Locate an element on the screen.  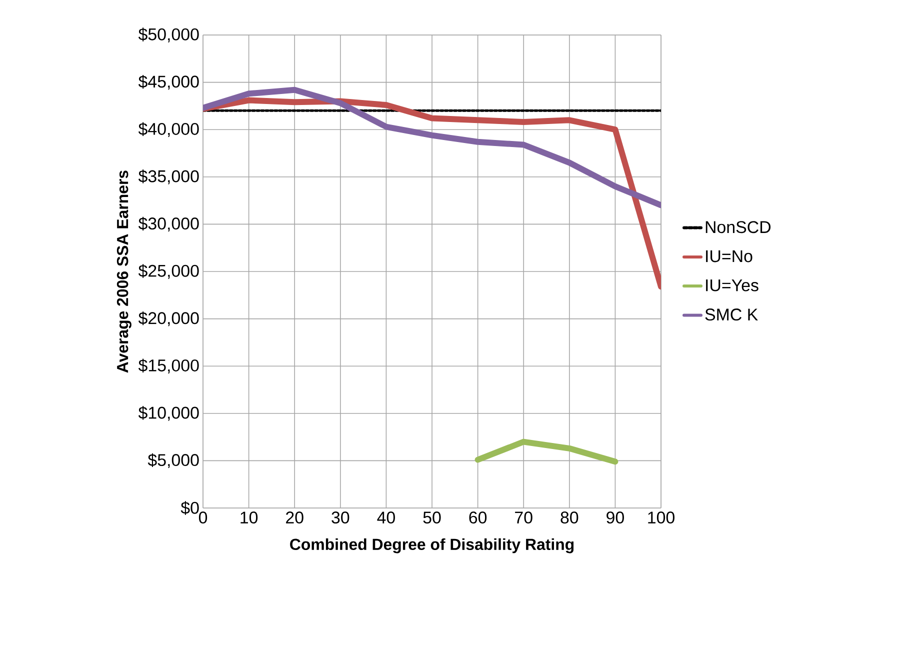
y-tick-label: $15,000 is located at coordinates (168, 366).